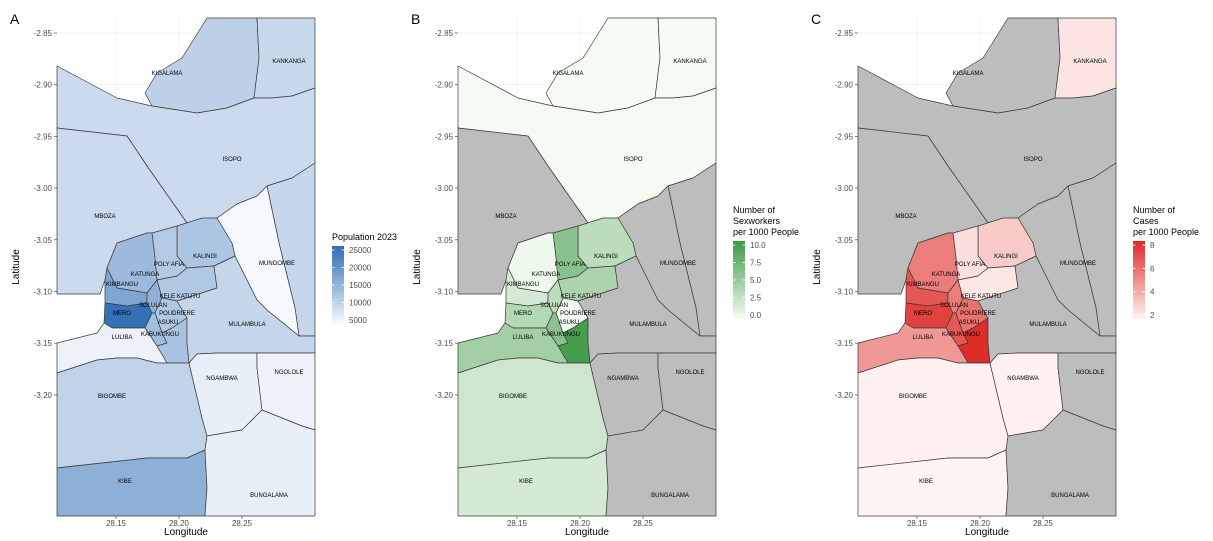  I want to click on legend-tick-label: 6, so click(1152, 268).